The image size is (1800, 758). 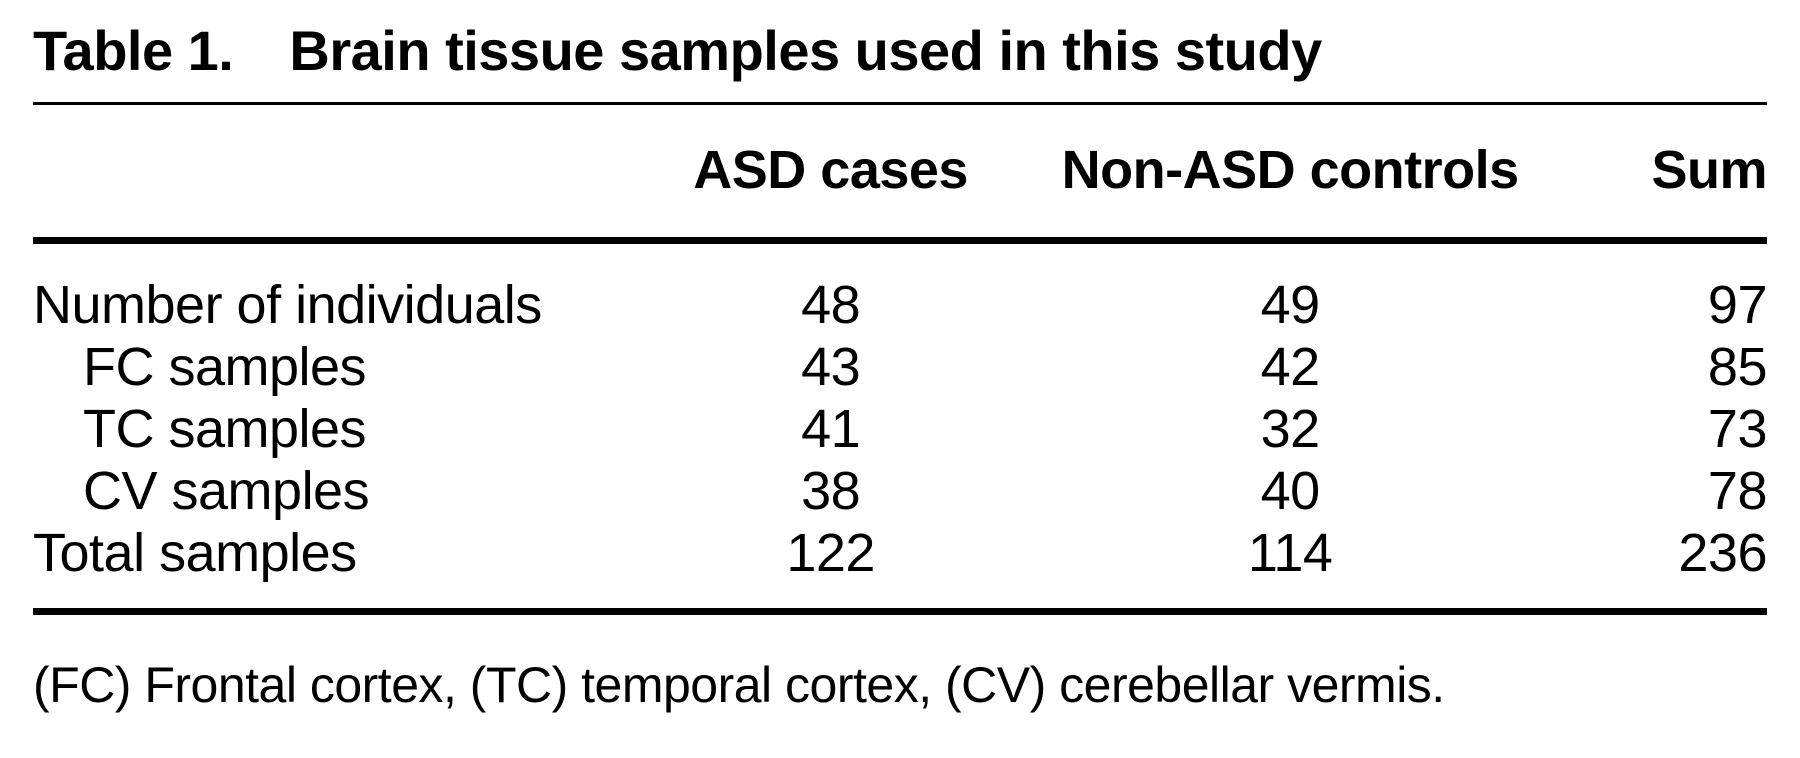 What do you see at coordinates (225, 367) in the screenshot?
I see `row-label: FC samples` at bounding box center [225, 367].